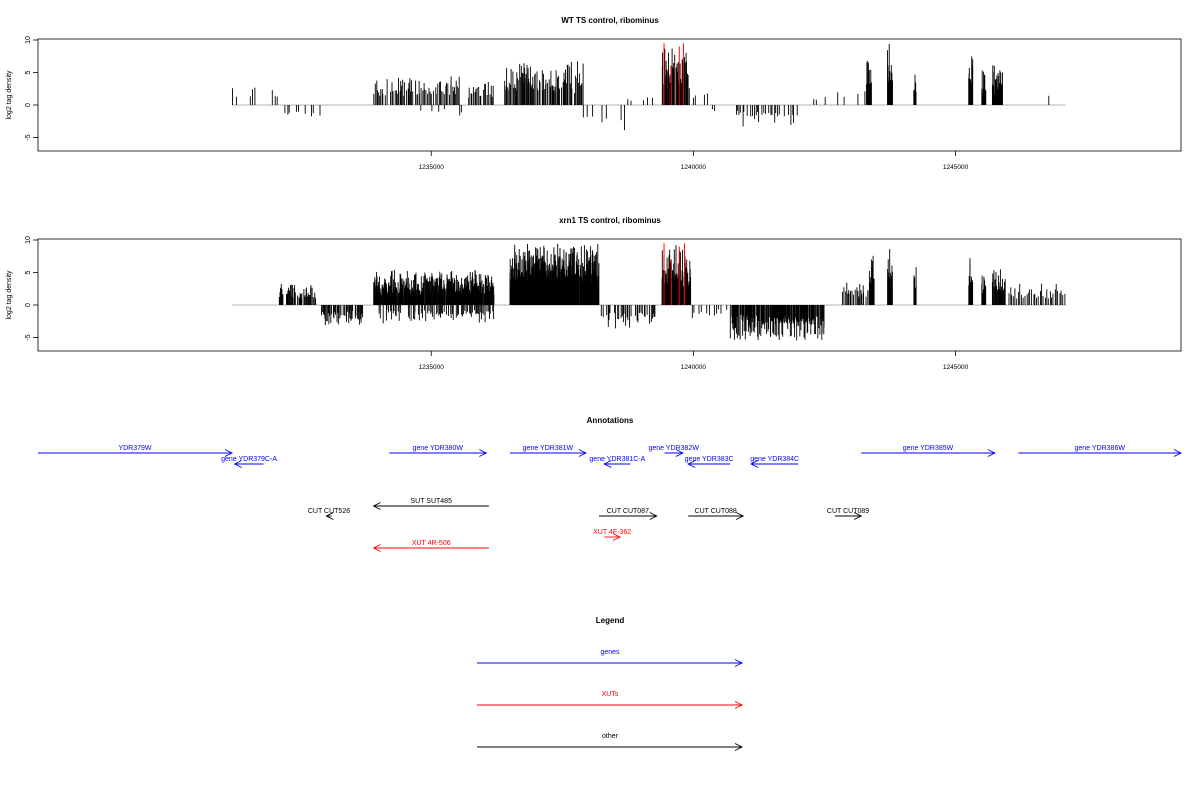 Image resolution: width=1200 pixels, height=800 pixels. I want to click on feature-other: SUT SUT485, so click(430, 504).